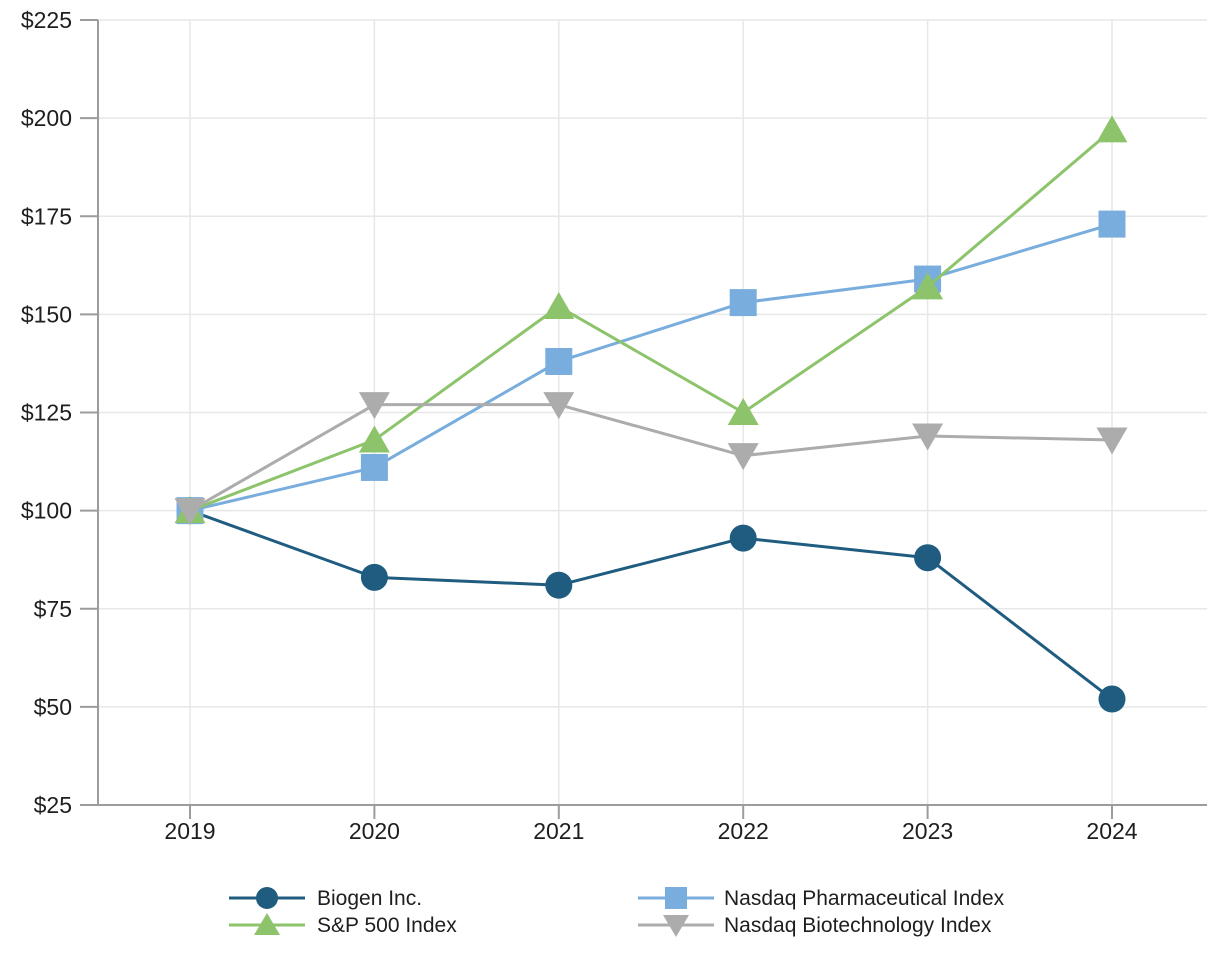 The width and height of the screenshot is (1226, 960). What do you see at coordinates (46, 413) in the screenshot?
I see `y-tick-label: $125` at bounding box center [46, 413].